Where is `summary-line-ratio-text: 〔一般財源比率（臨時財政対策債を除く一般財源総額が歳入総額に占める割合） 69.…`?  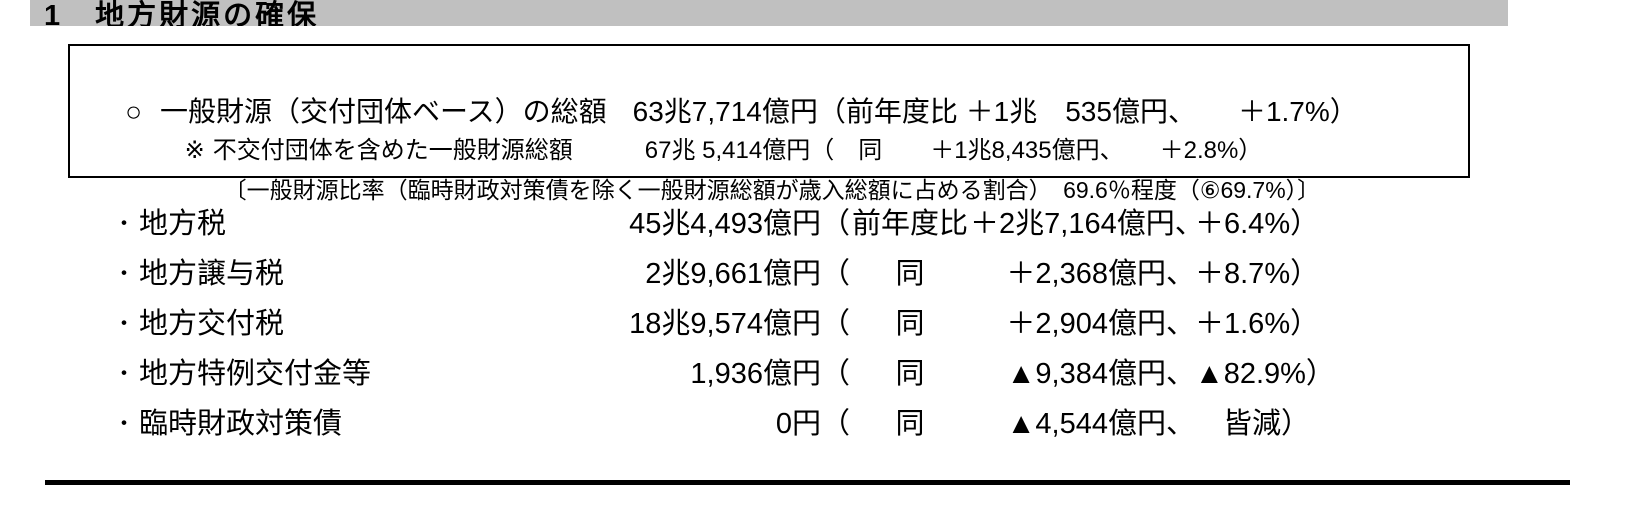 summary-line-ratio-text: 〔一般財源比率（臨時財政対策債を除く一般財源総額が歳入総額に占める割合） 69.… is located at coordinates (772, 190).